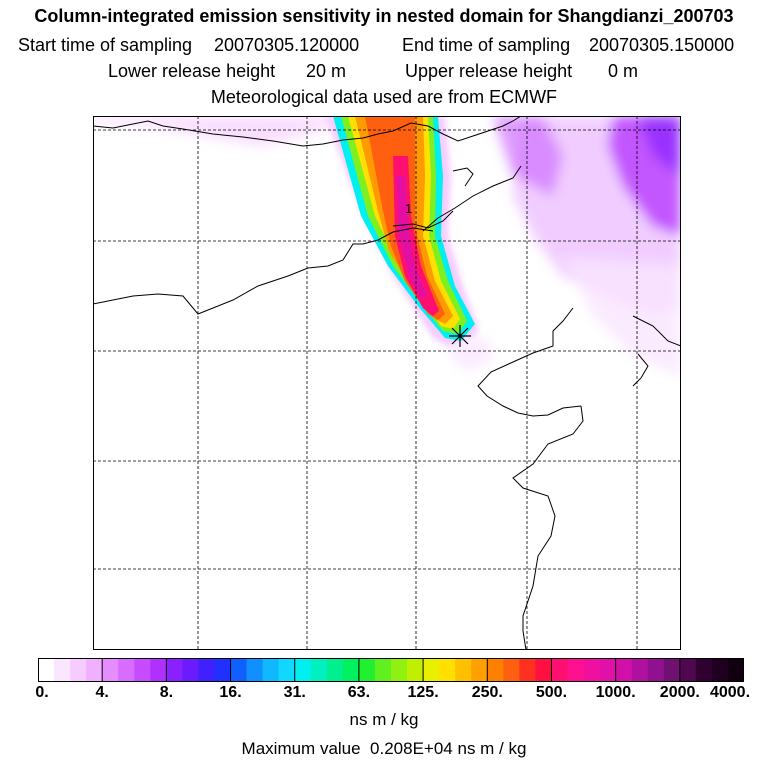 Image resolution: width=768 pixels, height=768 pixels. I want to click on plume-label: 1, so click(408, 208).